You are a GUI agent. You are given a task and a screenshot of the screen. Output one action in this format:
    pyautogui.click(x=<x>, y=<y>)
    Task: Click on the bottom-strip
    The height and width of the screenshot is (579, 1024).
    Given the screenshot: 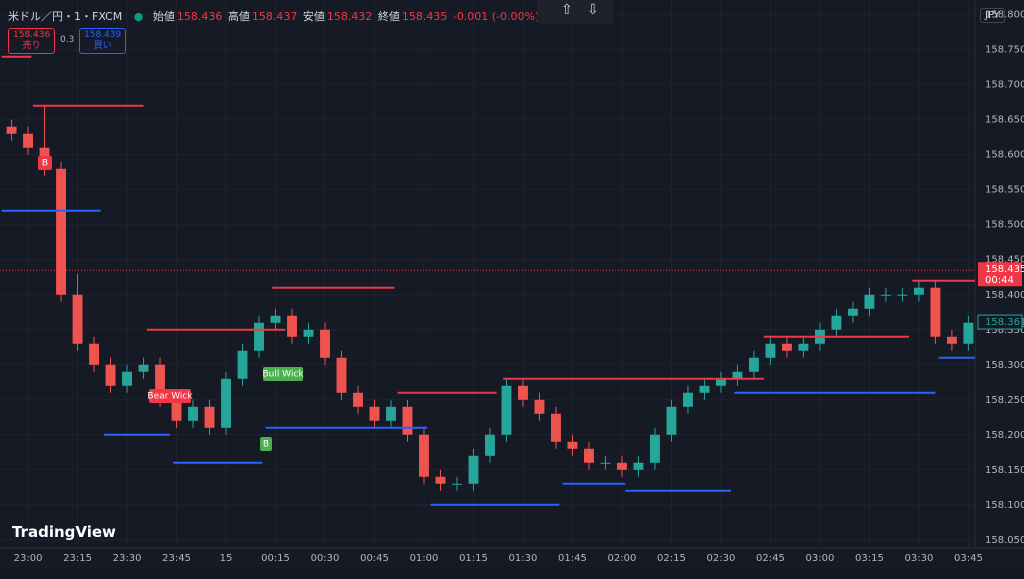 What is the action you would take?
    pyautogui.click(x=512, y=573)
    